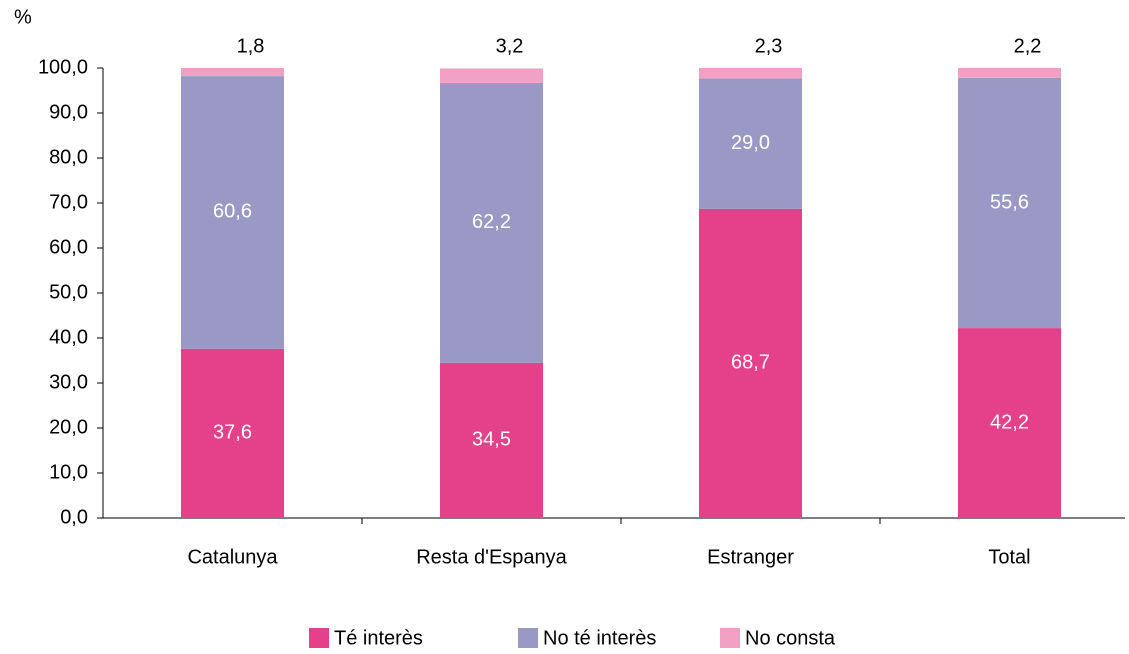  What do you see at coordinates (232, 557) in the screenshot?
I see `x-tick-label: Catalunya` at bounding box center [232, 557].